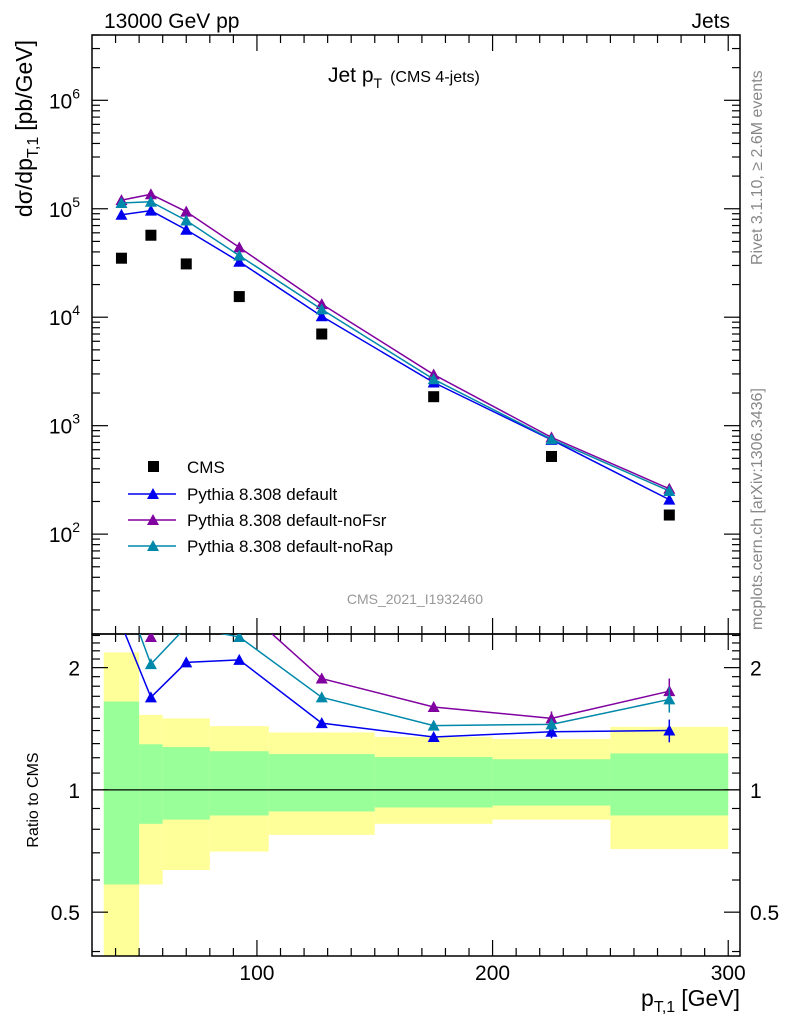 The image size is (786, 1024). I want to click on svg-text: 10⁴, so click(64, 316).